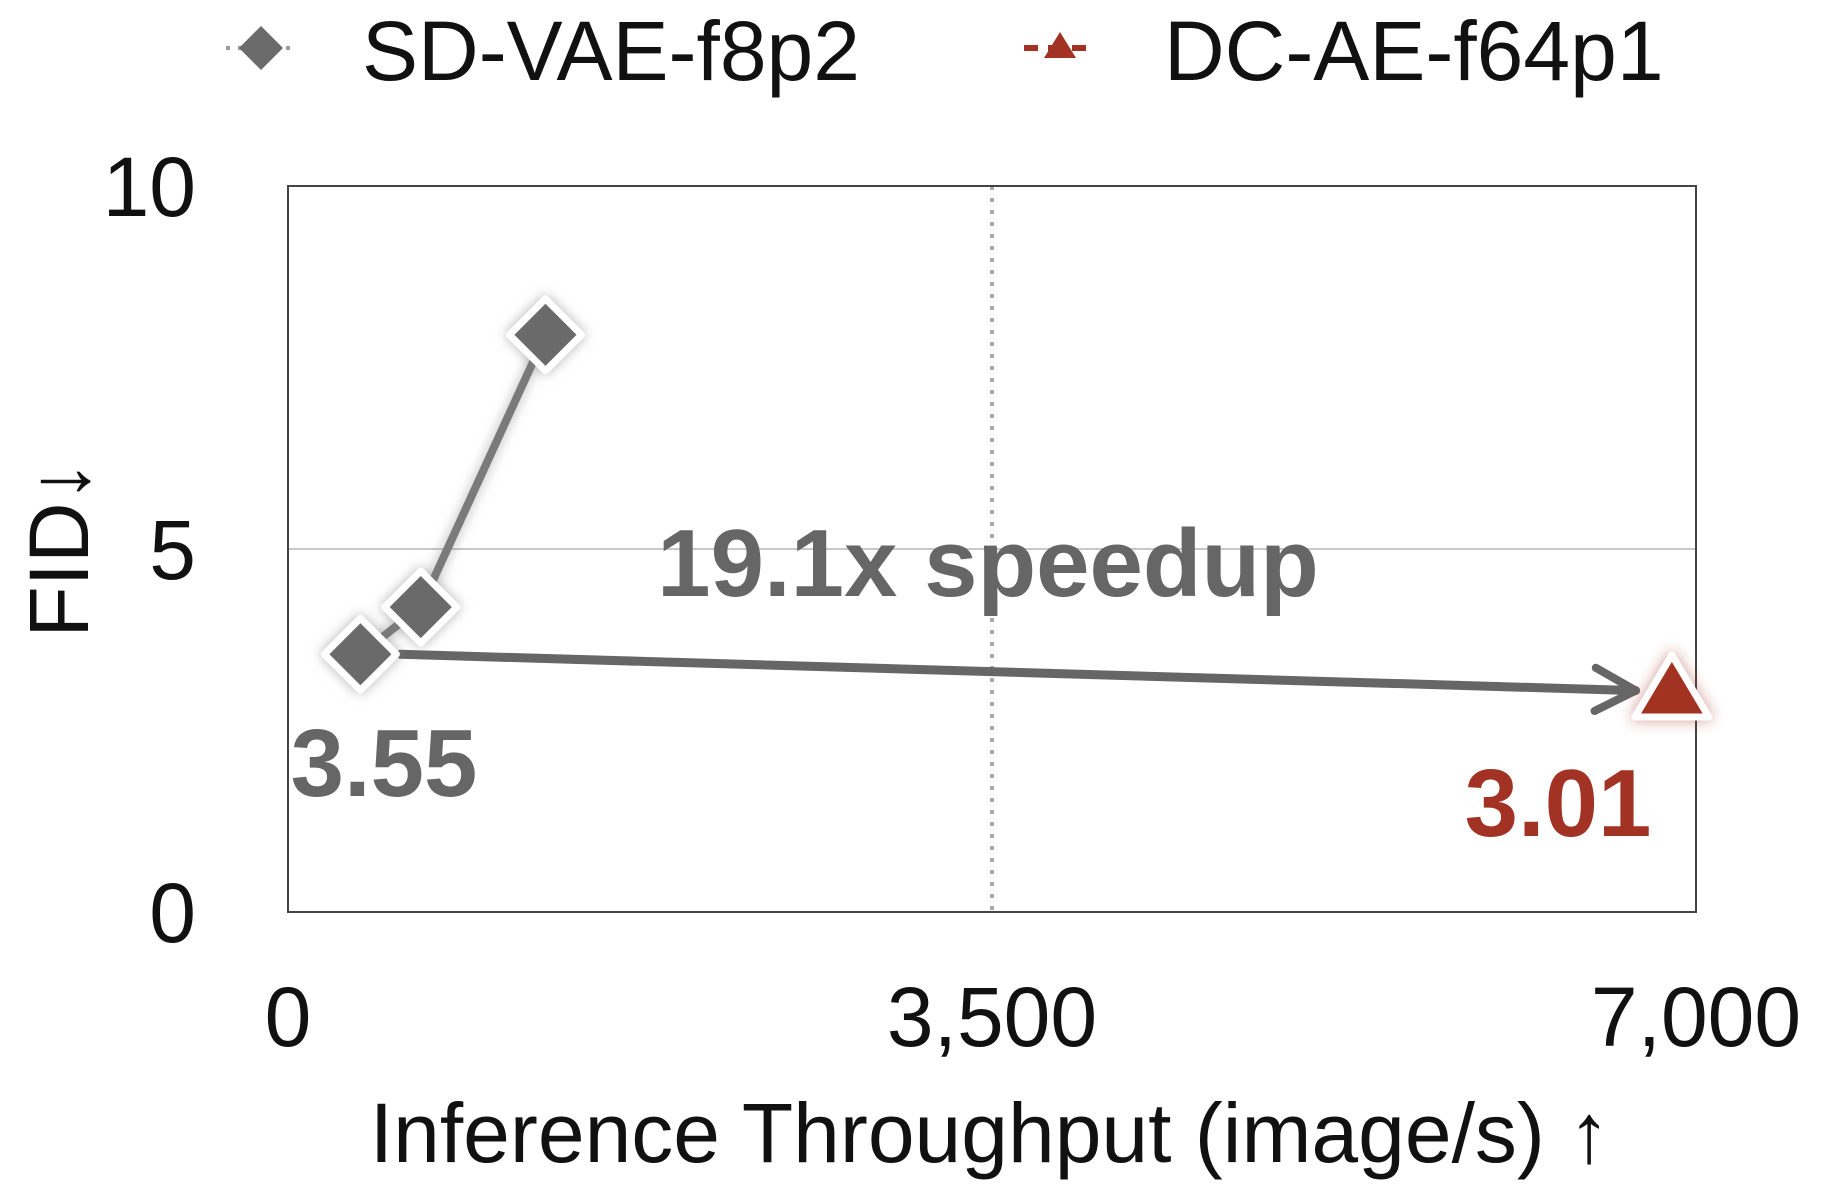 This screenshot has width=1824, height=1194. I want to click on y-axis-ticks: 0 5 10, so click(149, 550).